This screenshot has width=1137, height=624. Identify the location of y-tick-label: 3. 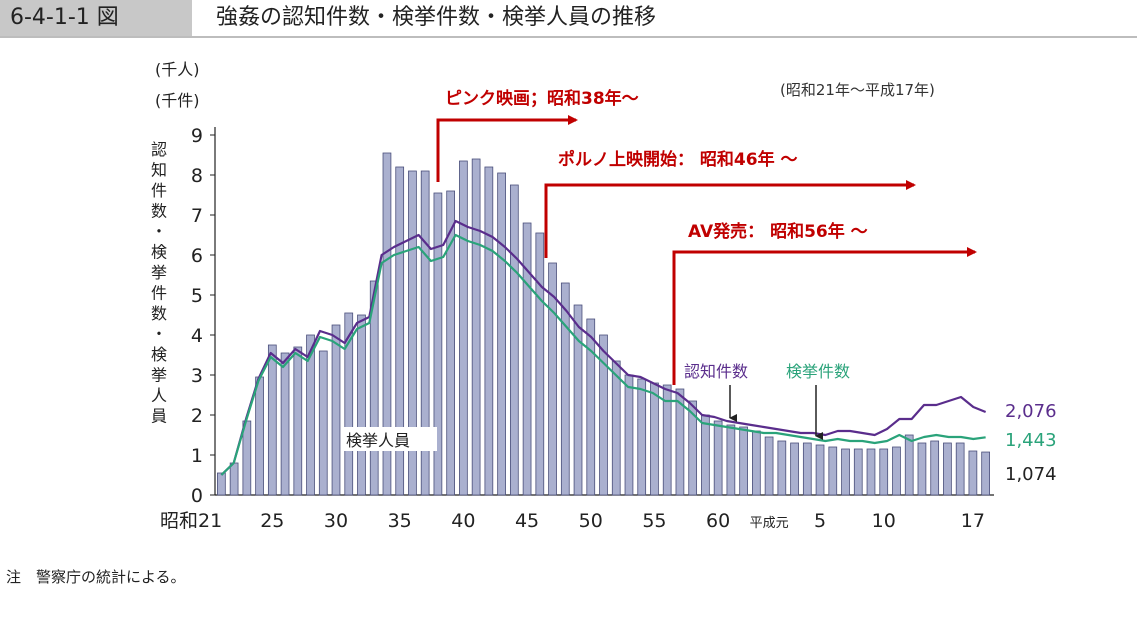
(197, 376).